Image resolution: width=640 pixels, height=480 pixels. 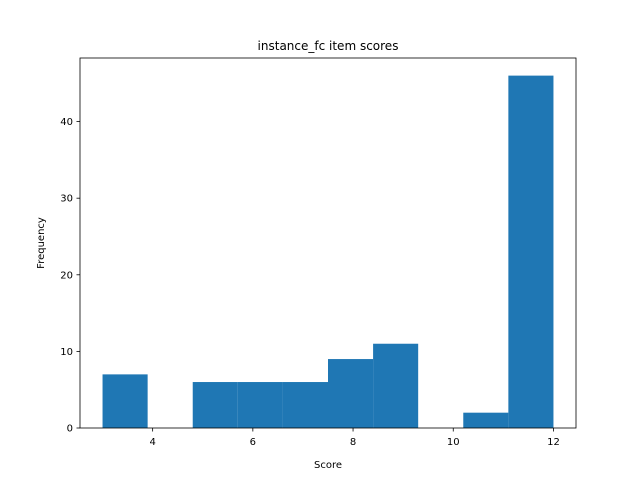 What do you see at coordinates (328, 465) in the screenshot?
I see `x-axis-label: Score` at bounding box center [328, 465].